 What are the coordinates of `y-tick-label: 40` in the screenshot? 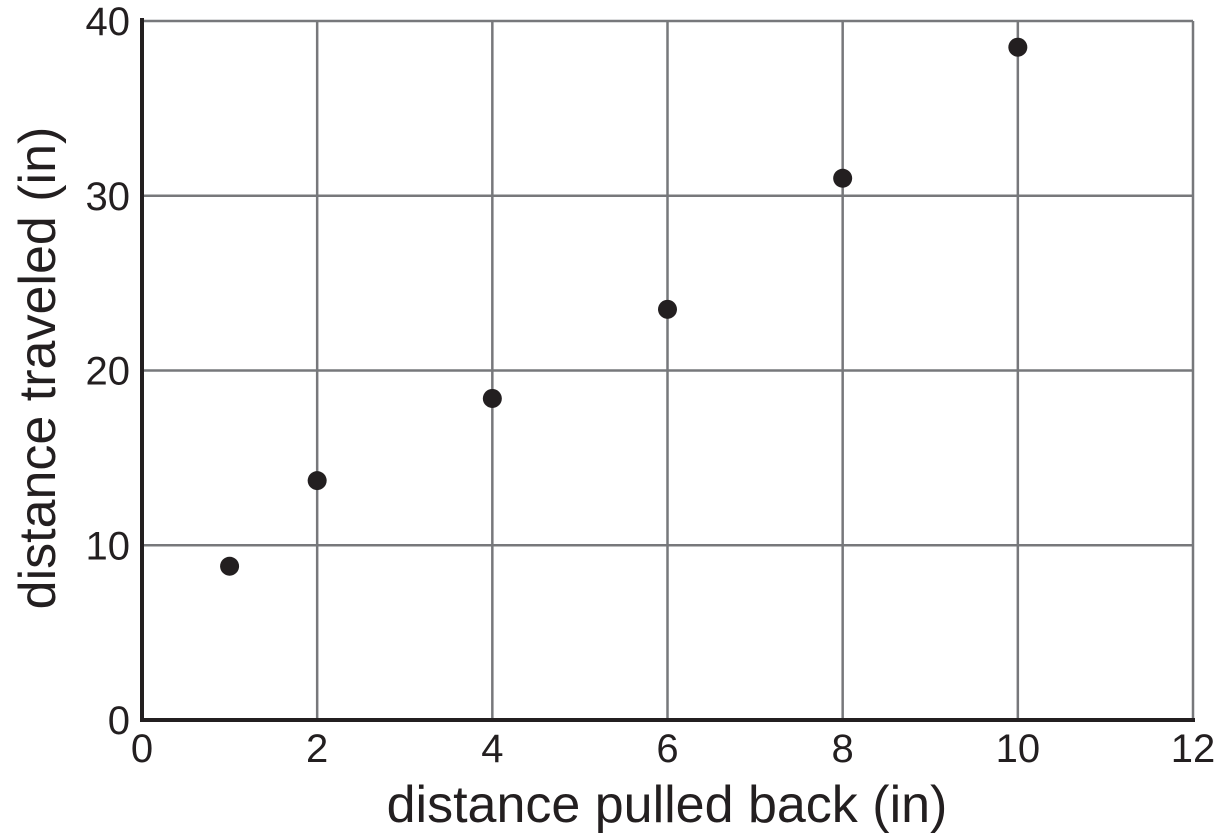 It's located at (108, 22).